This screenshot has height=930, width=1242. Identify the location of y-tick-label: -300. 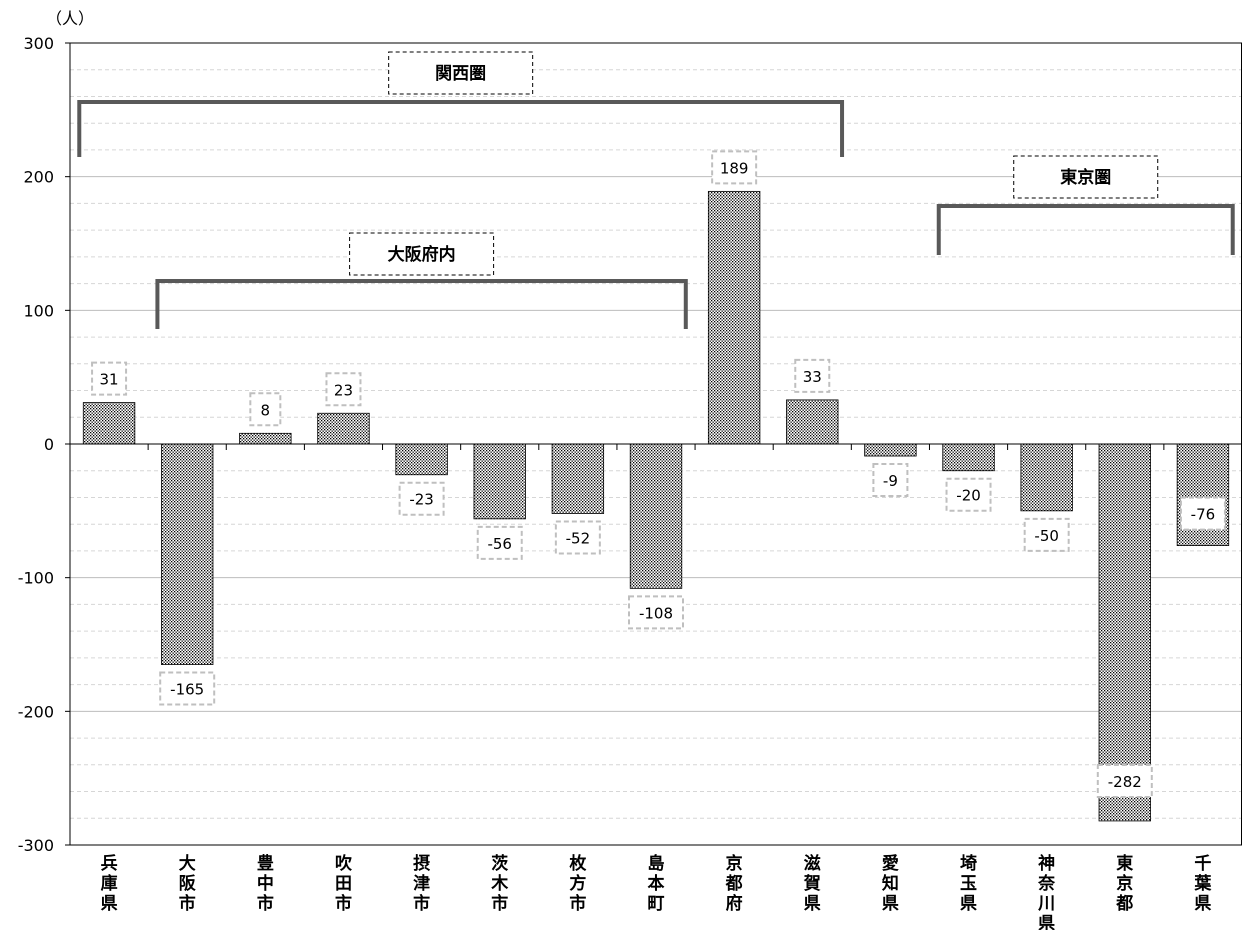
(36, 845).